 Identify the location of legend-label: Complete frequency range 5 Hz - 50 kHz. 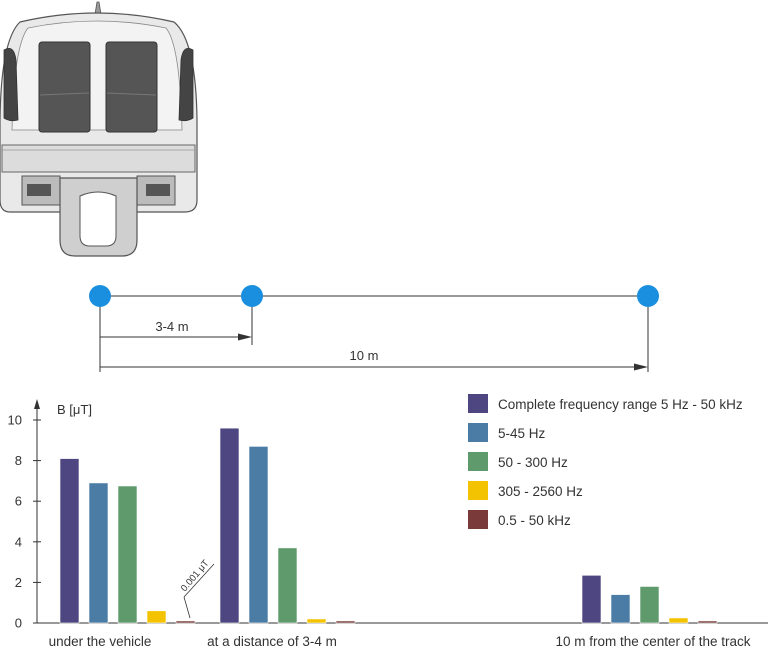
(620, 404).